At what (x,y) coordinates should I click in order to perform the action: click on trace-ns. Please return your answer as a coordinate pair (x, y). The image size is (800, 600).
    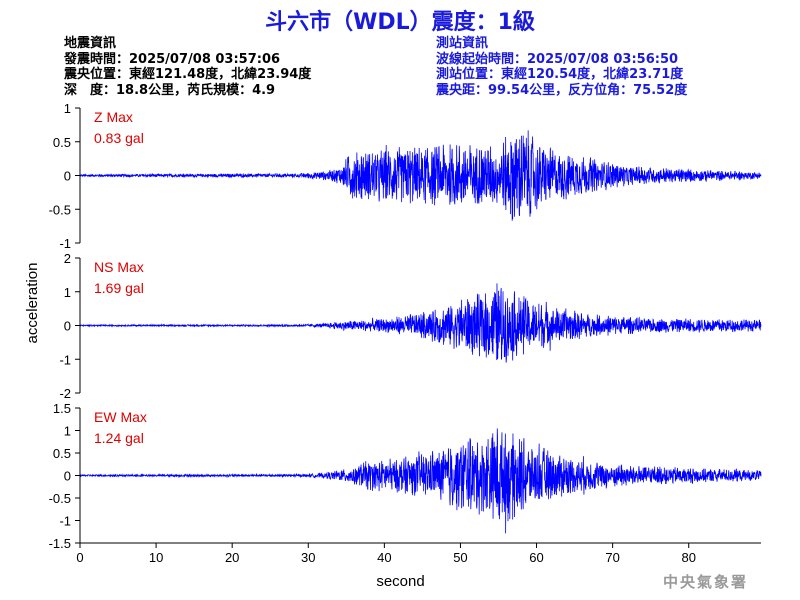
    Looking at the image, I should click on (420, 323).